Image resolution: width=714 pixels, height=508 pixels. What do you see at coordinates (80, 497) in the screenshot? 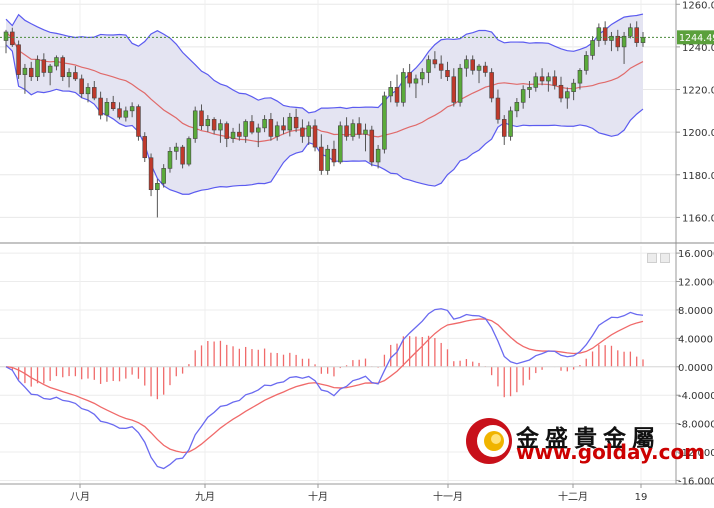
I see `x-tick-label: 八月` at bounding box center [80, 497].